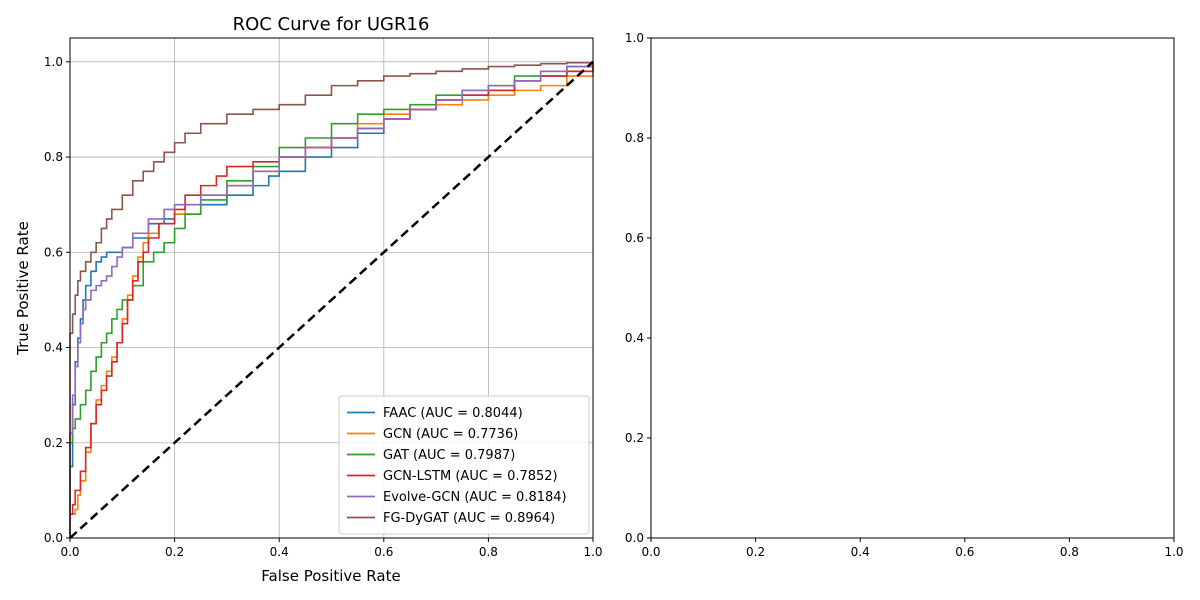 The height and width of the screenshot is (600, 1200). What do you see at coordinates (449, 455) in the screenshot?
I see `legend-entry: GAT (AUC = 0.7987)` at bounding box center [449, 455].